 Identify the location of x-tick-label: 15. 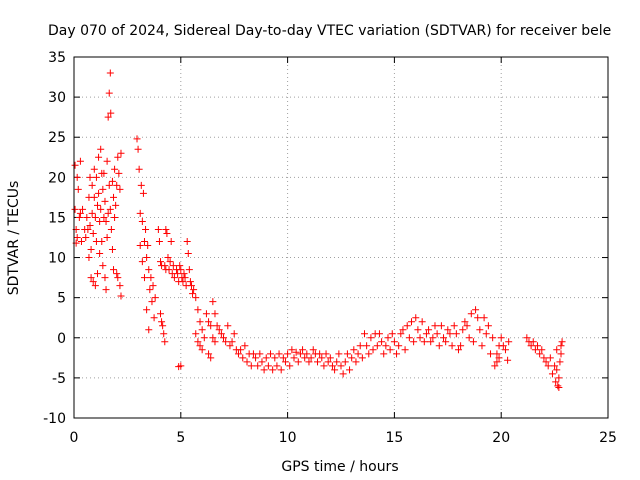
(394, 438).